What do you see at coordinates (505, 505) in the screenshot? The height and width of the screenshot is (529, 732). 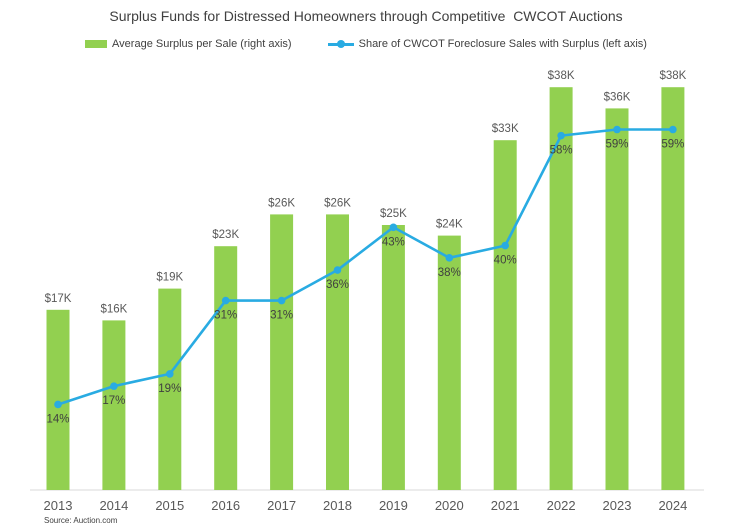 I see `year-label: 2021` at bounding box center [505, 505].